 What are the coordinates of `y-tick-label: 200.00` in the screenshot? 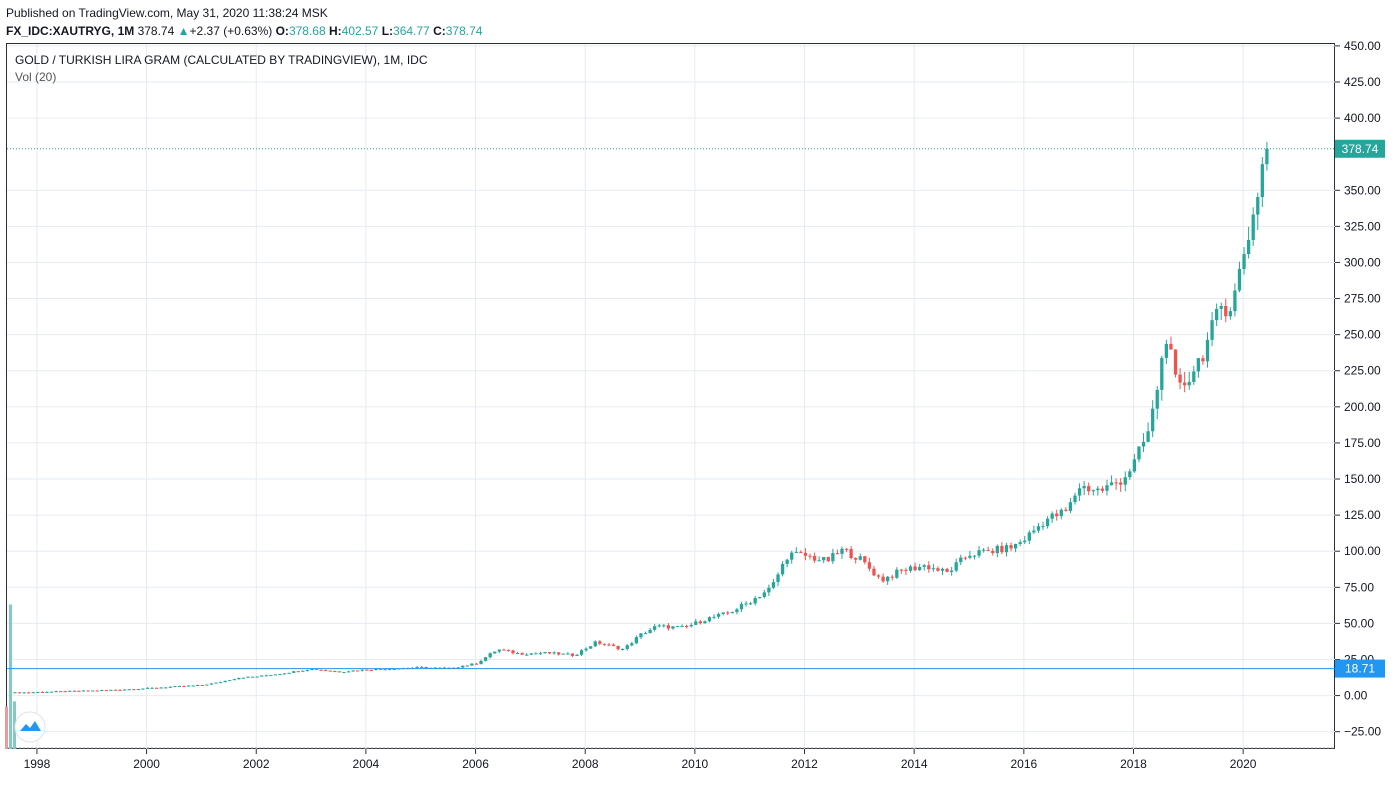 It's located at (1362, 407).